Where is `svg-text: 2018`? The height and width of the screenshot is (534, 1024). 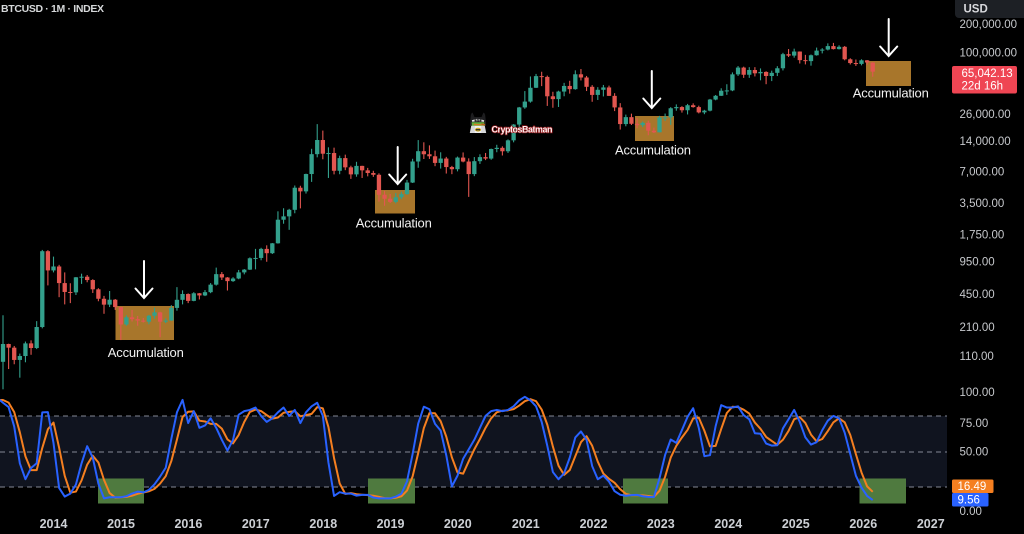 svg-text: 2018 is located at coordinates (323, 524).